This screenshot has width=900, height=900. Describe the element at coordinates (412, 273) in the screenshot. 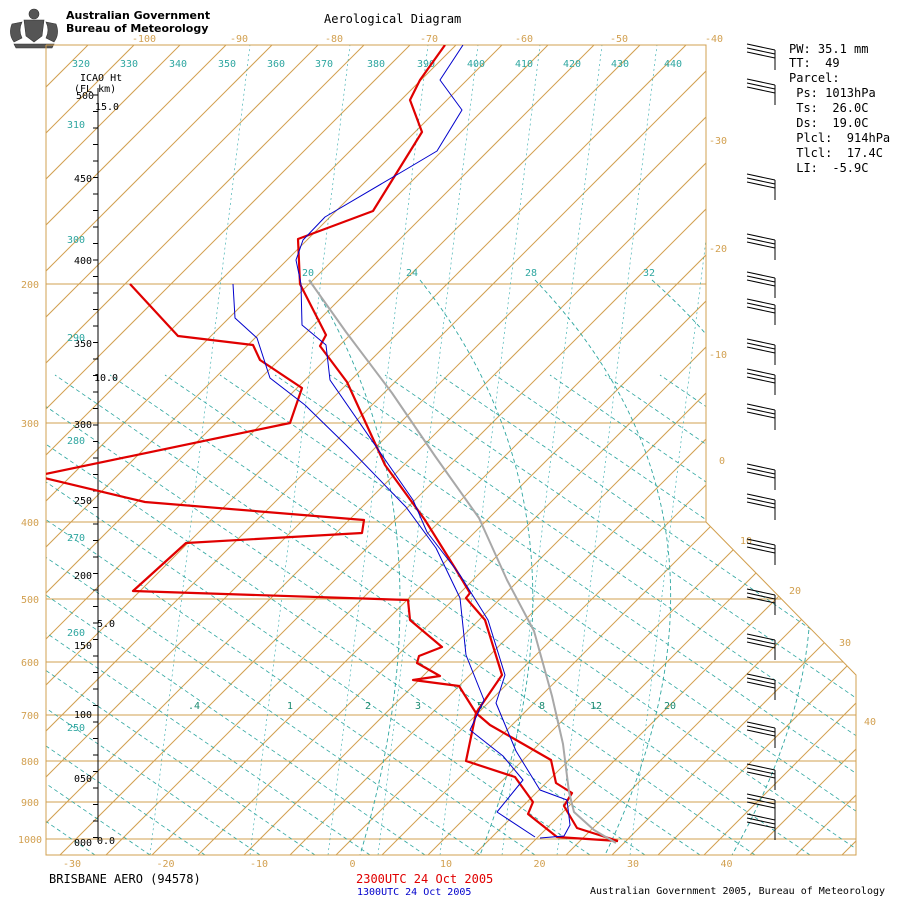

I see `moist-adiabat-label: 24` at that location.